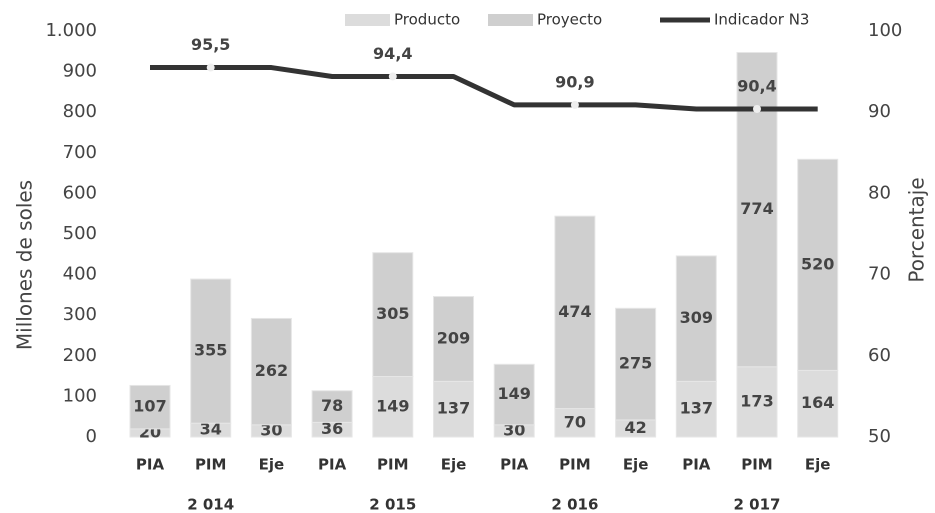 Image resolution: width=935 pixels, height=513 pixels. I want to click on y-tick-label: 800, so click(80, 111).